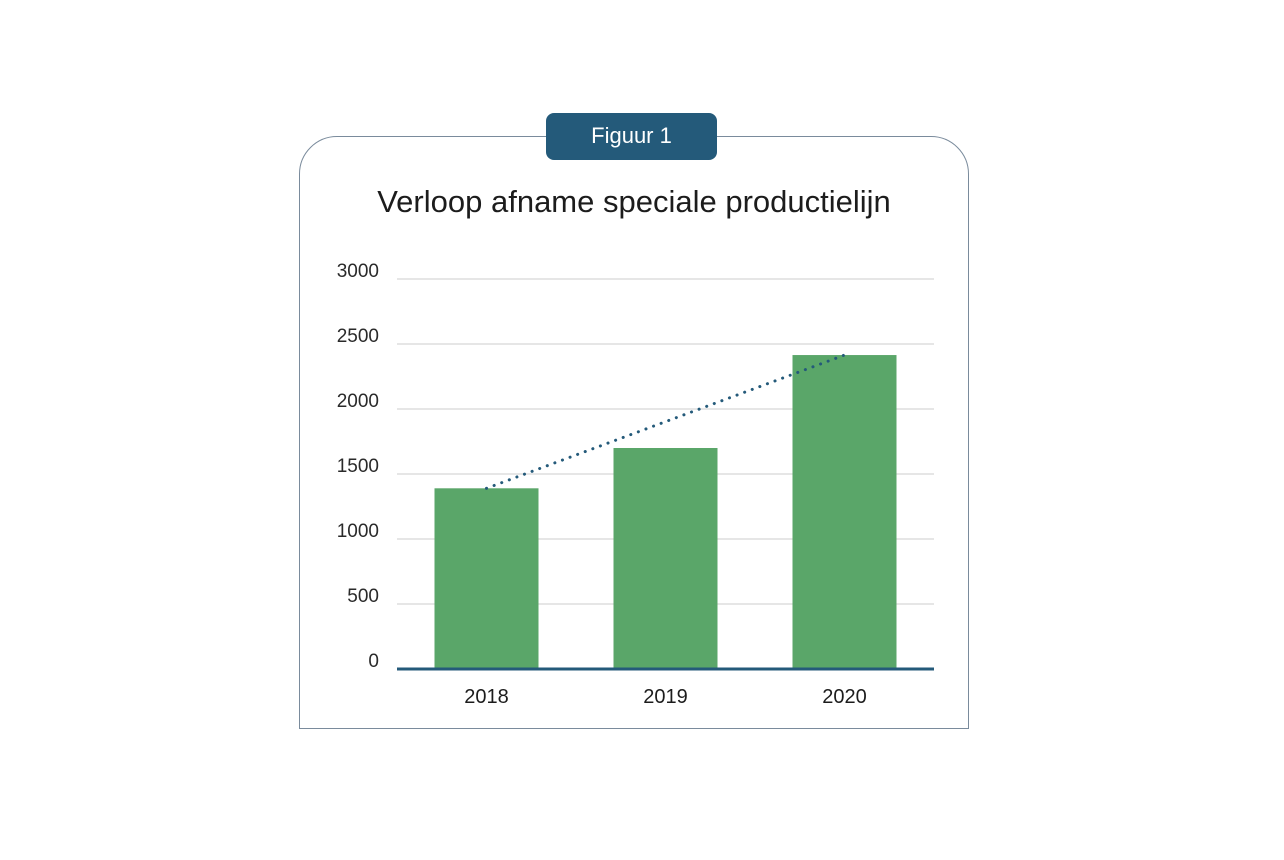 The image size is (1284, 860). I want to click on figure-badge: Figuur 1, so click(631, 136).